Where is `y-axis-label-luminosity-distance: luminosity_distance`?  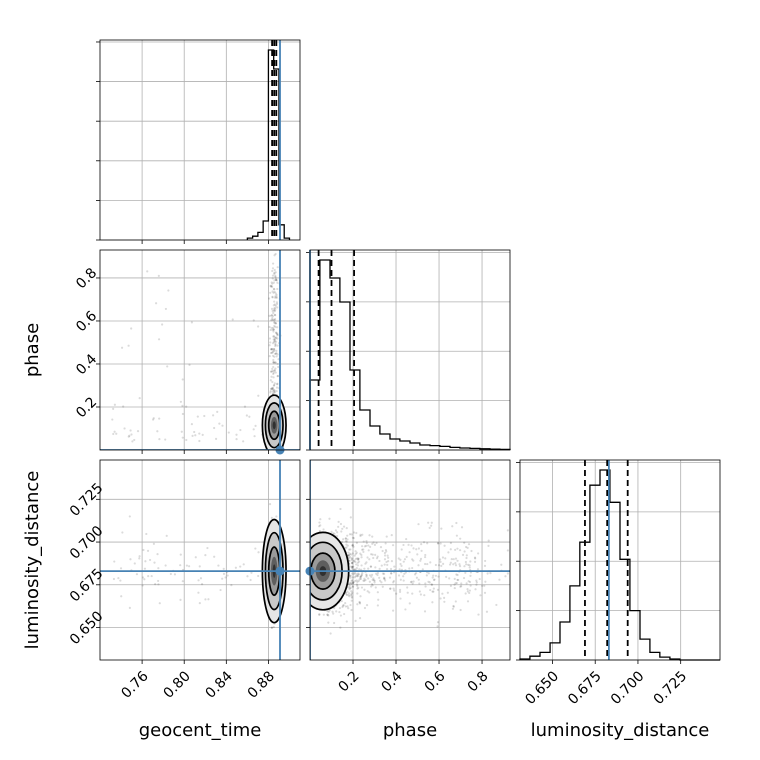
y-axis-label-luminosity-distance: luminosity_distance is located at coordinates (32, 560).